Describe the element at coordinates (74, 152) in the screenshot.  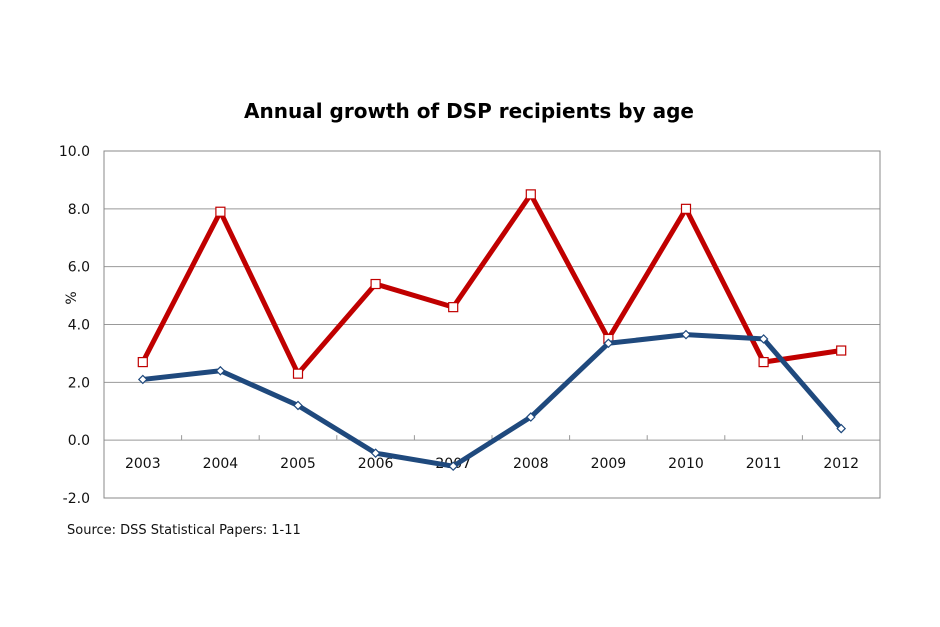
I see `y-tick-label: 10.0` at that location.